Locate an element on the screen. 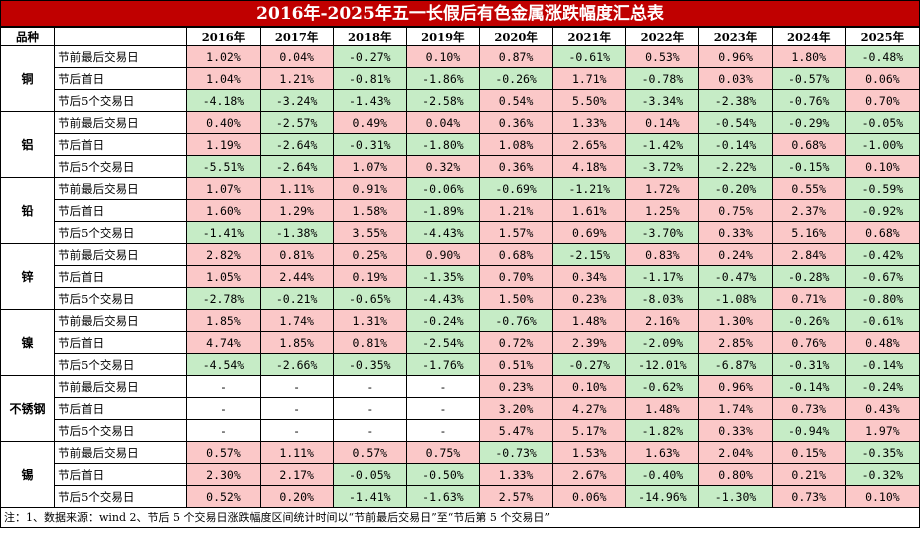 The image size is (922, 549). value-cell: -1.35% is located at coordinates (443, 276).